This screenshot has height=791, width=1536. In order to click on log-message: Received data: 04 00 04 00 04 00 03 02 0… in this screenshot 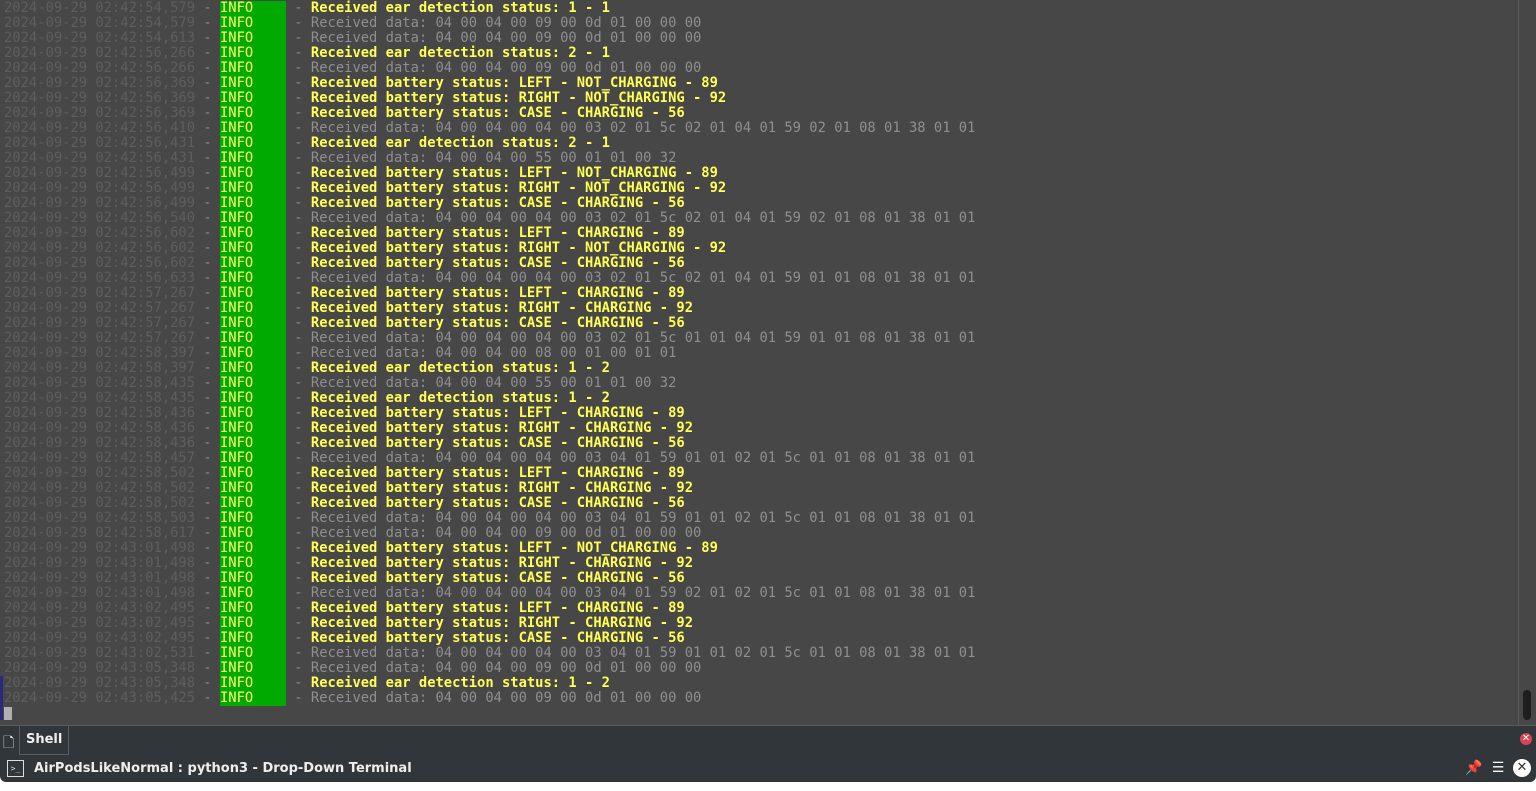, I will do `click(643, 128)`.